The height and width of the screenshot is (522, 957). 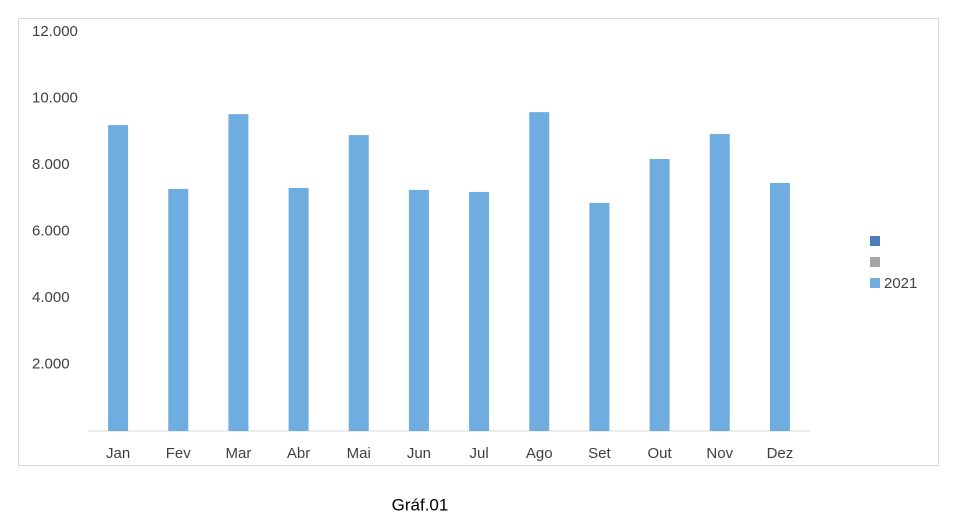 I want to click on legend-label: 2021, so click(x=900, y=283).